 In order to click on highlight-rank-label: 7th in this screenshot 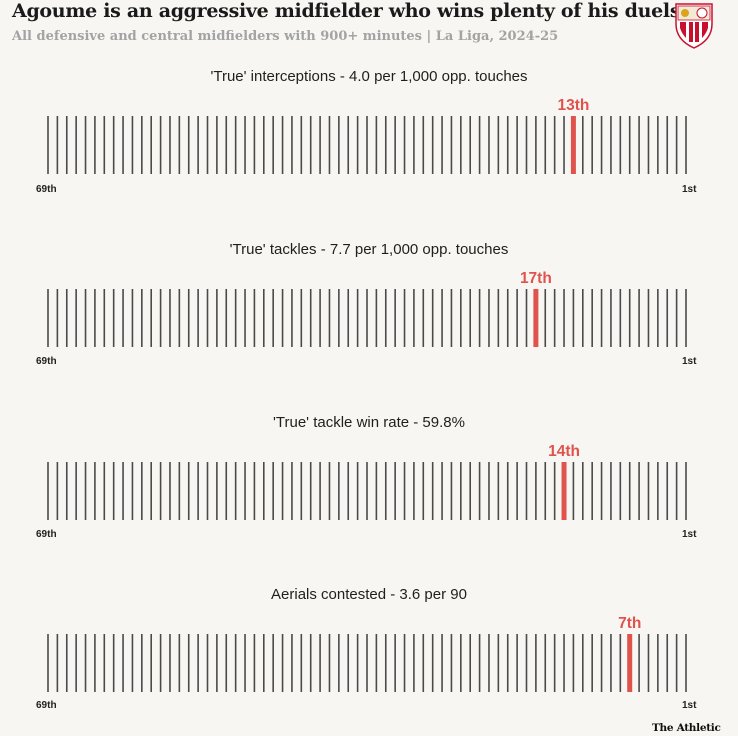, I will do `click(629, 623)`.